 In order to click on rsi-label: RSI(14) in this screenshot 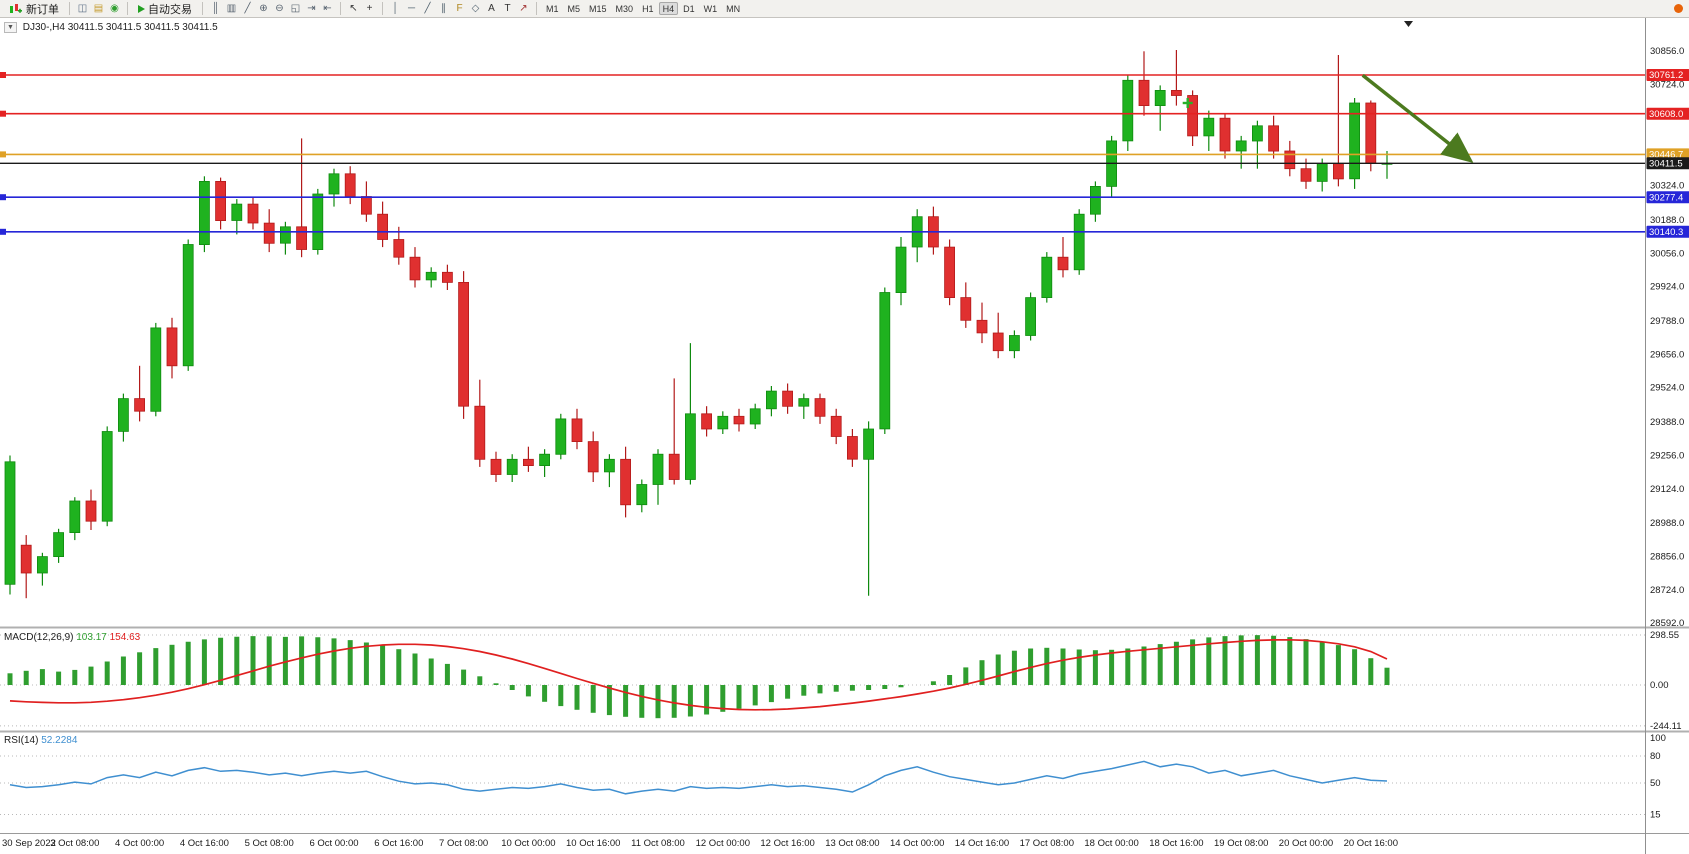, I will do `click(21, 740)`.